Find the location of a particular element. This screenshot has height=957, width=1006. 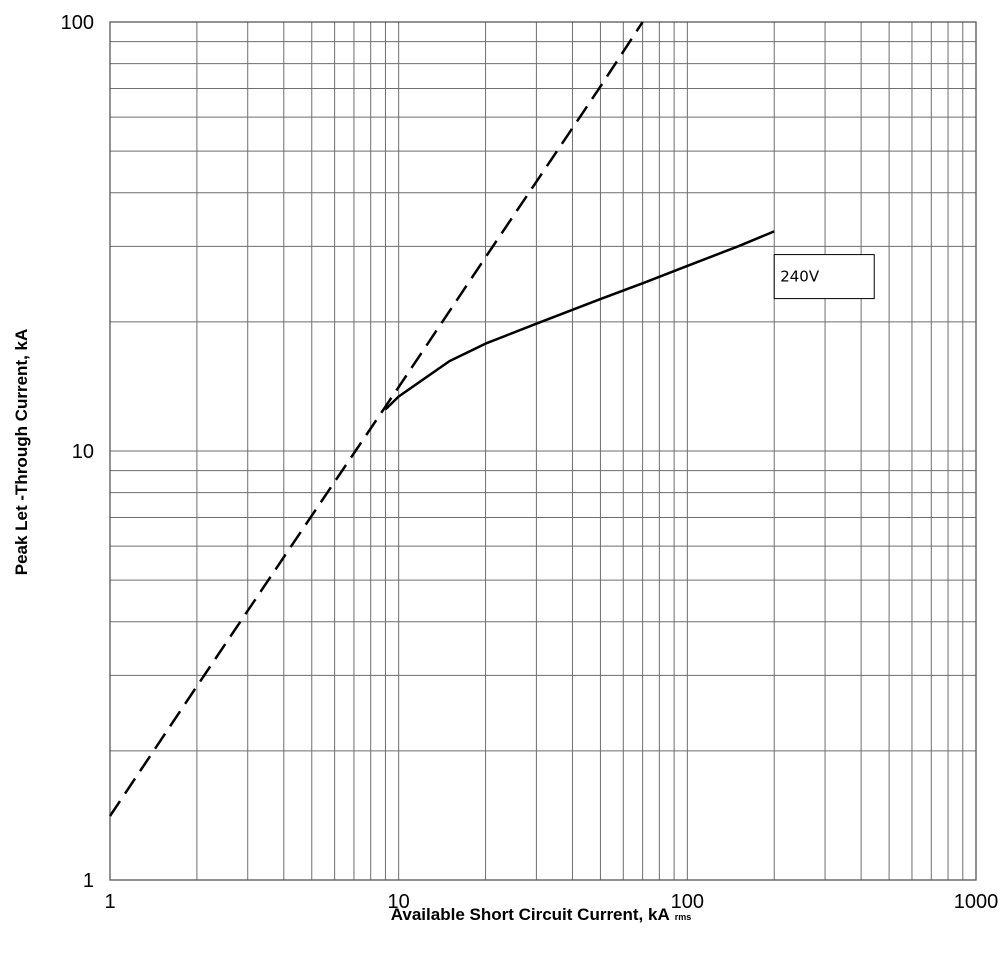

series-line-solid is located at coordinates (579, 320).